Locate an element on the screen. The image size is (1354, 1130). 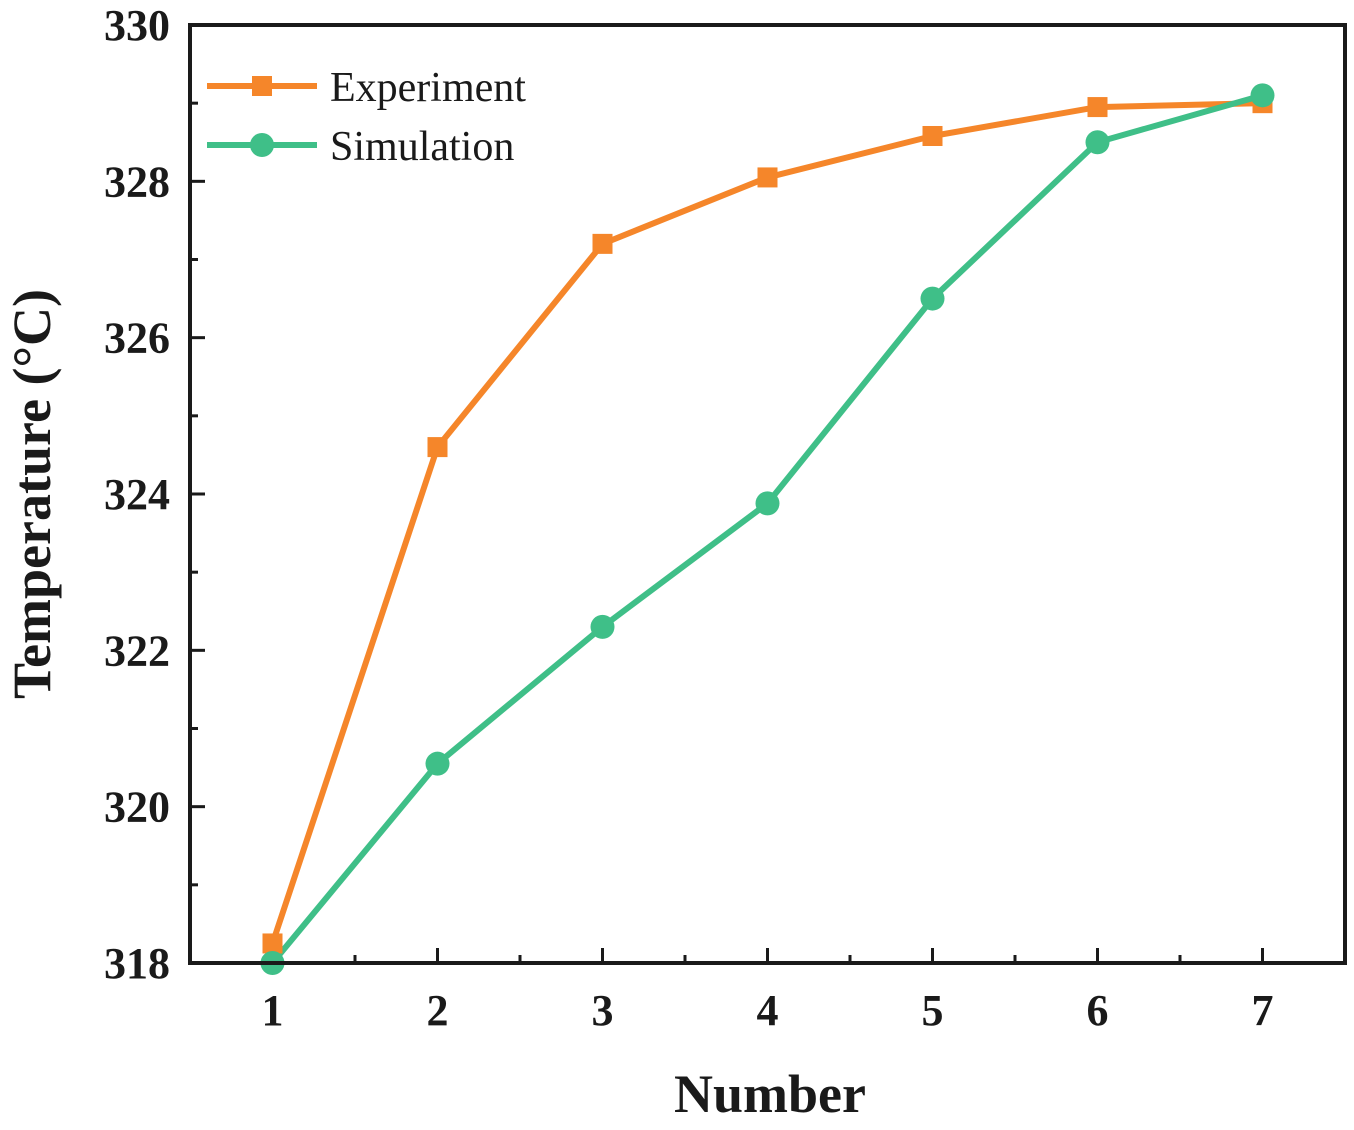
y-tick-label-326: 326 is located at coordinates (137, 338).